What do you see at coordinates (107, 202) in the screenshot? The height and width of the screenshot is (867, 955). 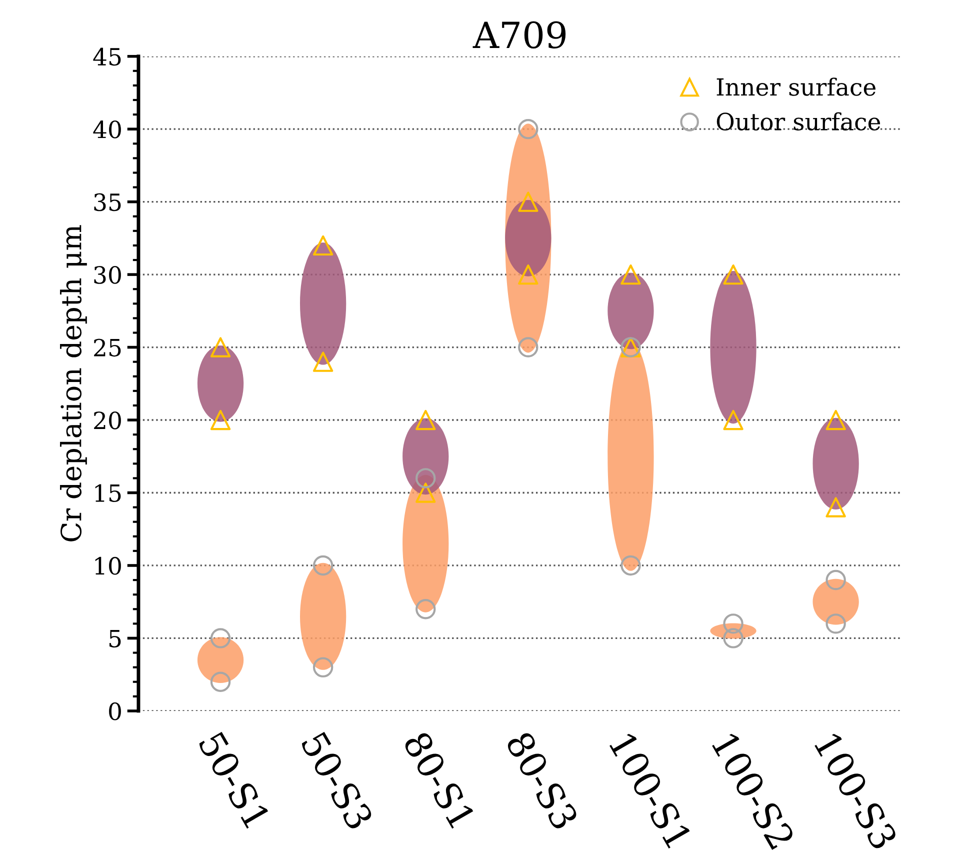 I see `y-tick-label: 35` at bounding box center [107, 202].